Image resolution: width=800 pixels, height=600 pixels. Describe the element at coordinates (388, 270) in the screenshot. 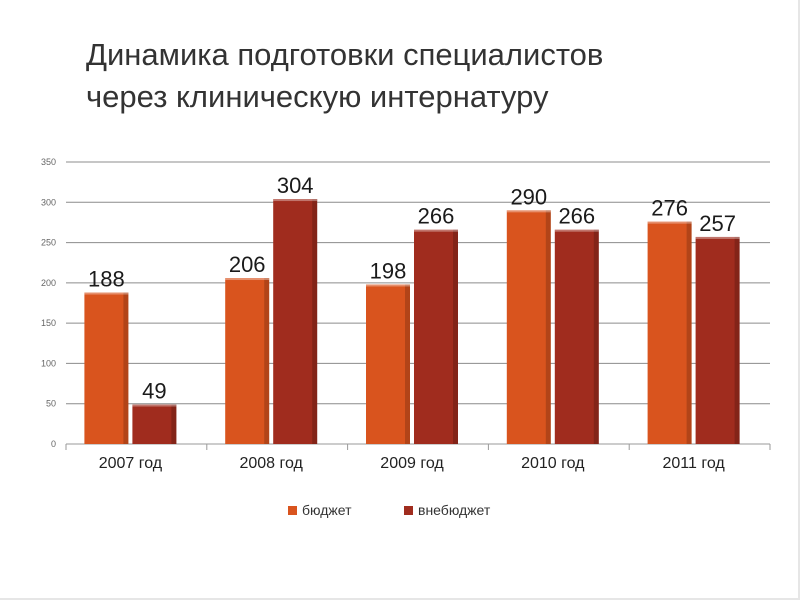

I see `data-label: 198` at that location.